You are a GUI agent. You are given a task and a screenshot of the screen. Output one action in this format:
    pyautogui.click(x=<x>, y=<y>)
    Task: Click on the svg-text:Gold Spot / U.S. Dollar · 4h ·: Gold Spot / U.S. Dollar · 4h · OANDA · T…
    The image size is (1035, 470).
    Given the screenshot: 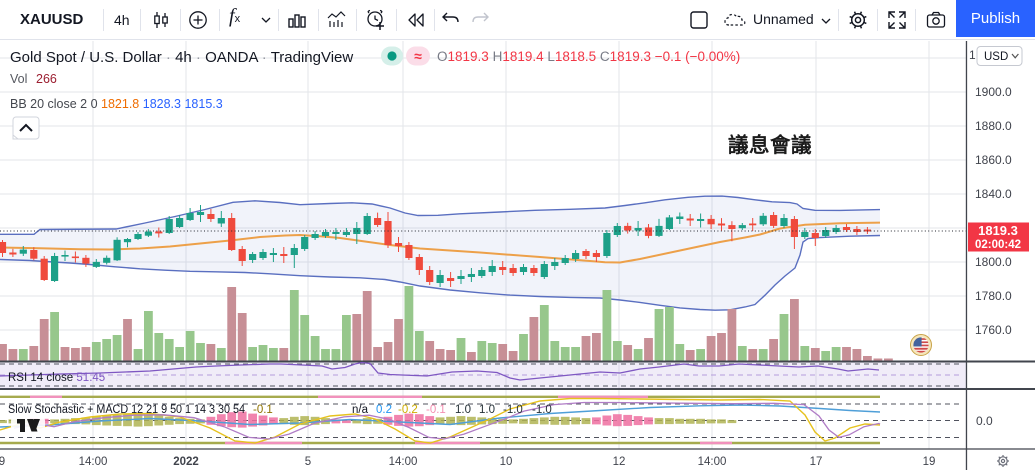 What is the action you would take?
    pyautogui.click(x=181, y=57)
    